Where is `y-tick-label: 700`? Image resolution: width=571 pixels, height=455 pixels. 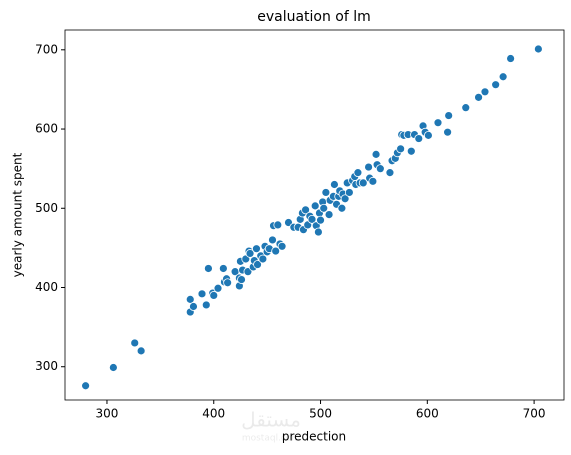 y-tick-label: 700 is located at coordinates (46, 49).